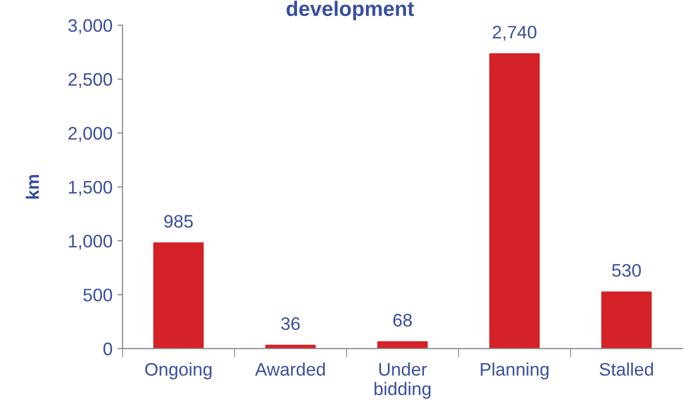 The width and height of the screenshot is (700, 420). Describe the element at coordinates (514, 371) in the screenshot. I see `x-tick-label: Planning` at that location.